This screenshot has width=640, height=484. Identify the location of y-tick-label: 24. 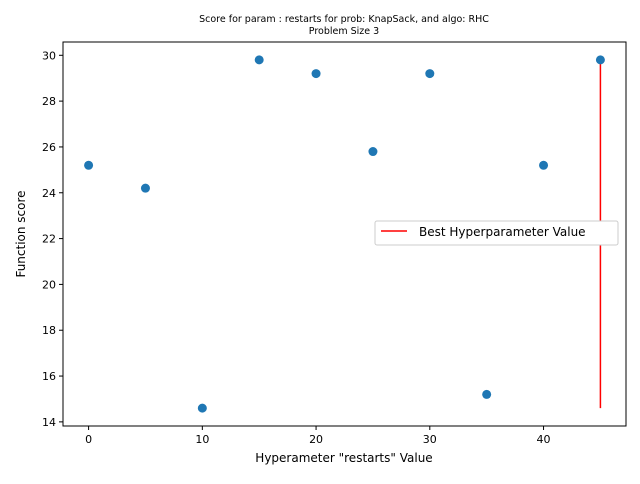
(49, 193).